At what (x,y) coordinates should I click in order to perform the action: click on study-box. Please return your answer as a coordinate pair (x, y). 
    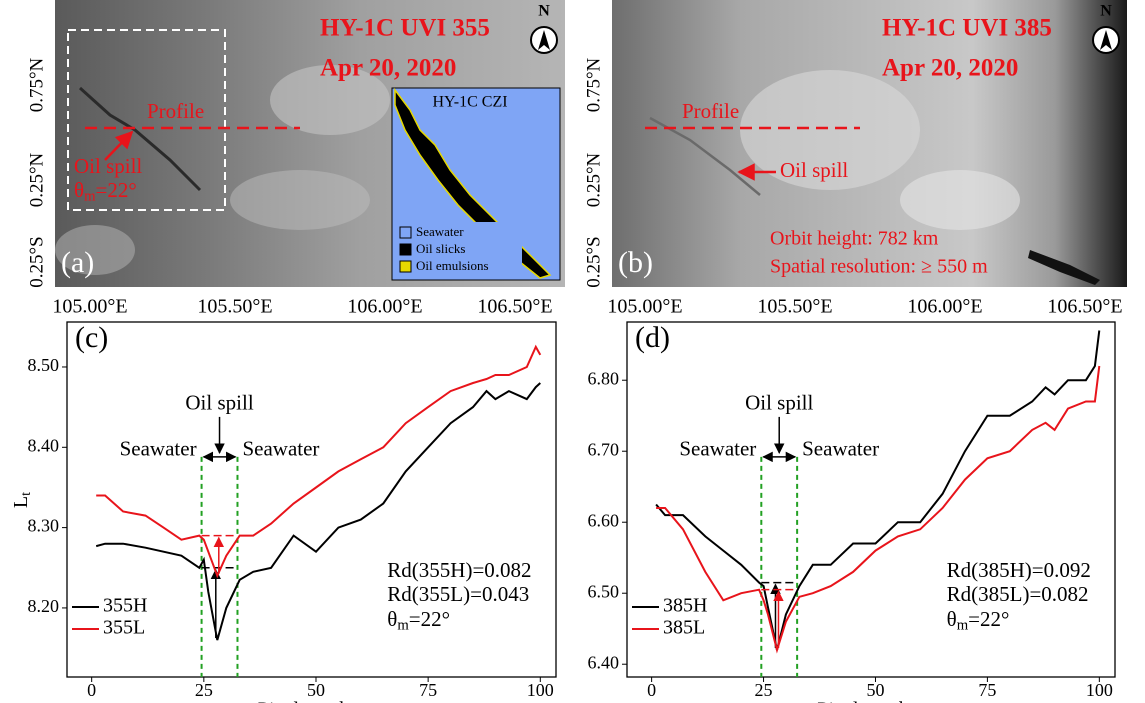
    Looking at the image, I should click on (146, 120).